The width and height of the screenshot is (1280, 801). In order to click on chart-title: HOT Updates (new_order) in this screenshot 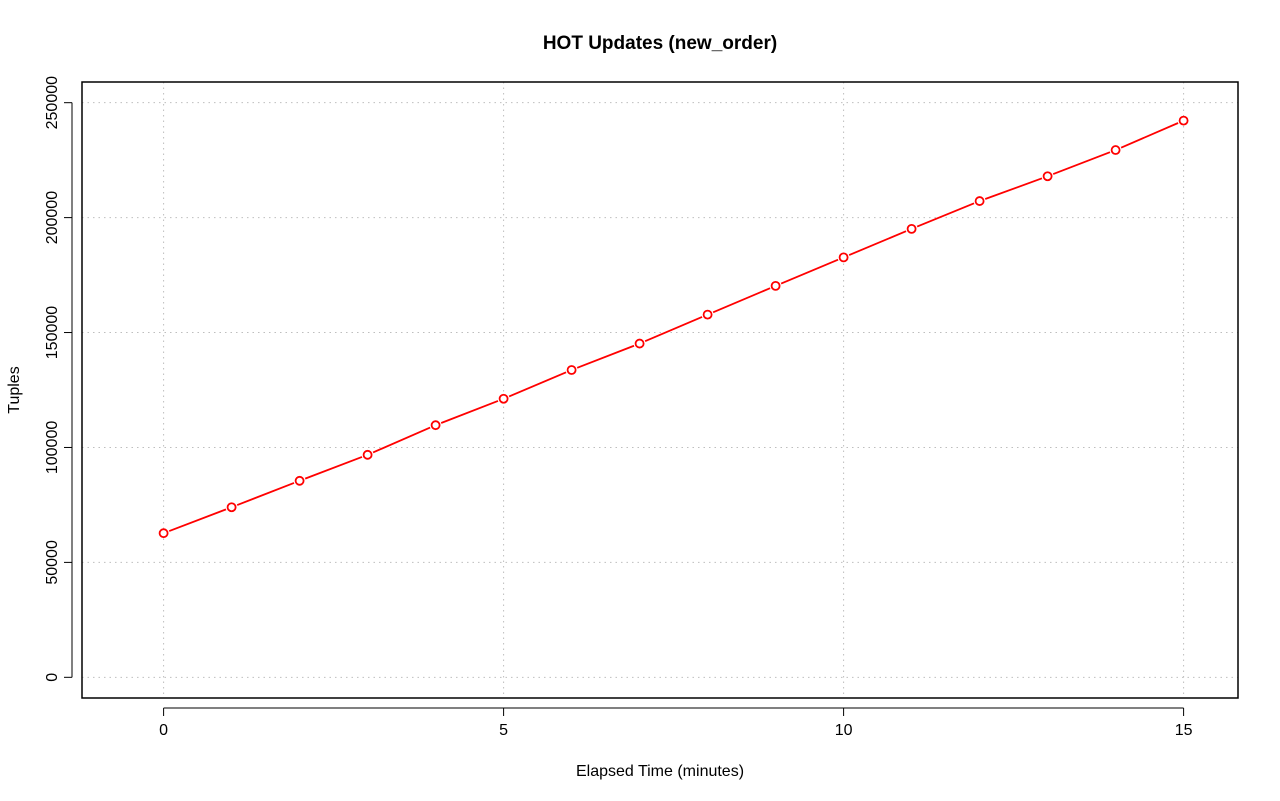, I will do `click(660, 43)`.